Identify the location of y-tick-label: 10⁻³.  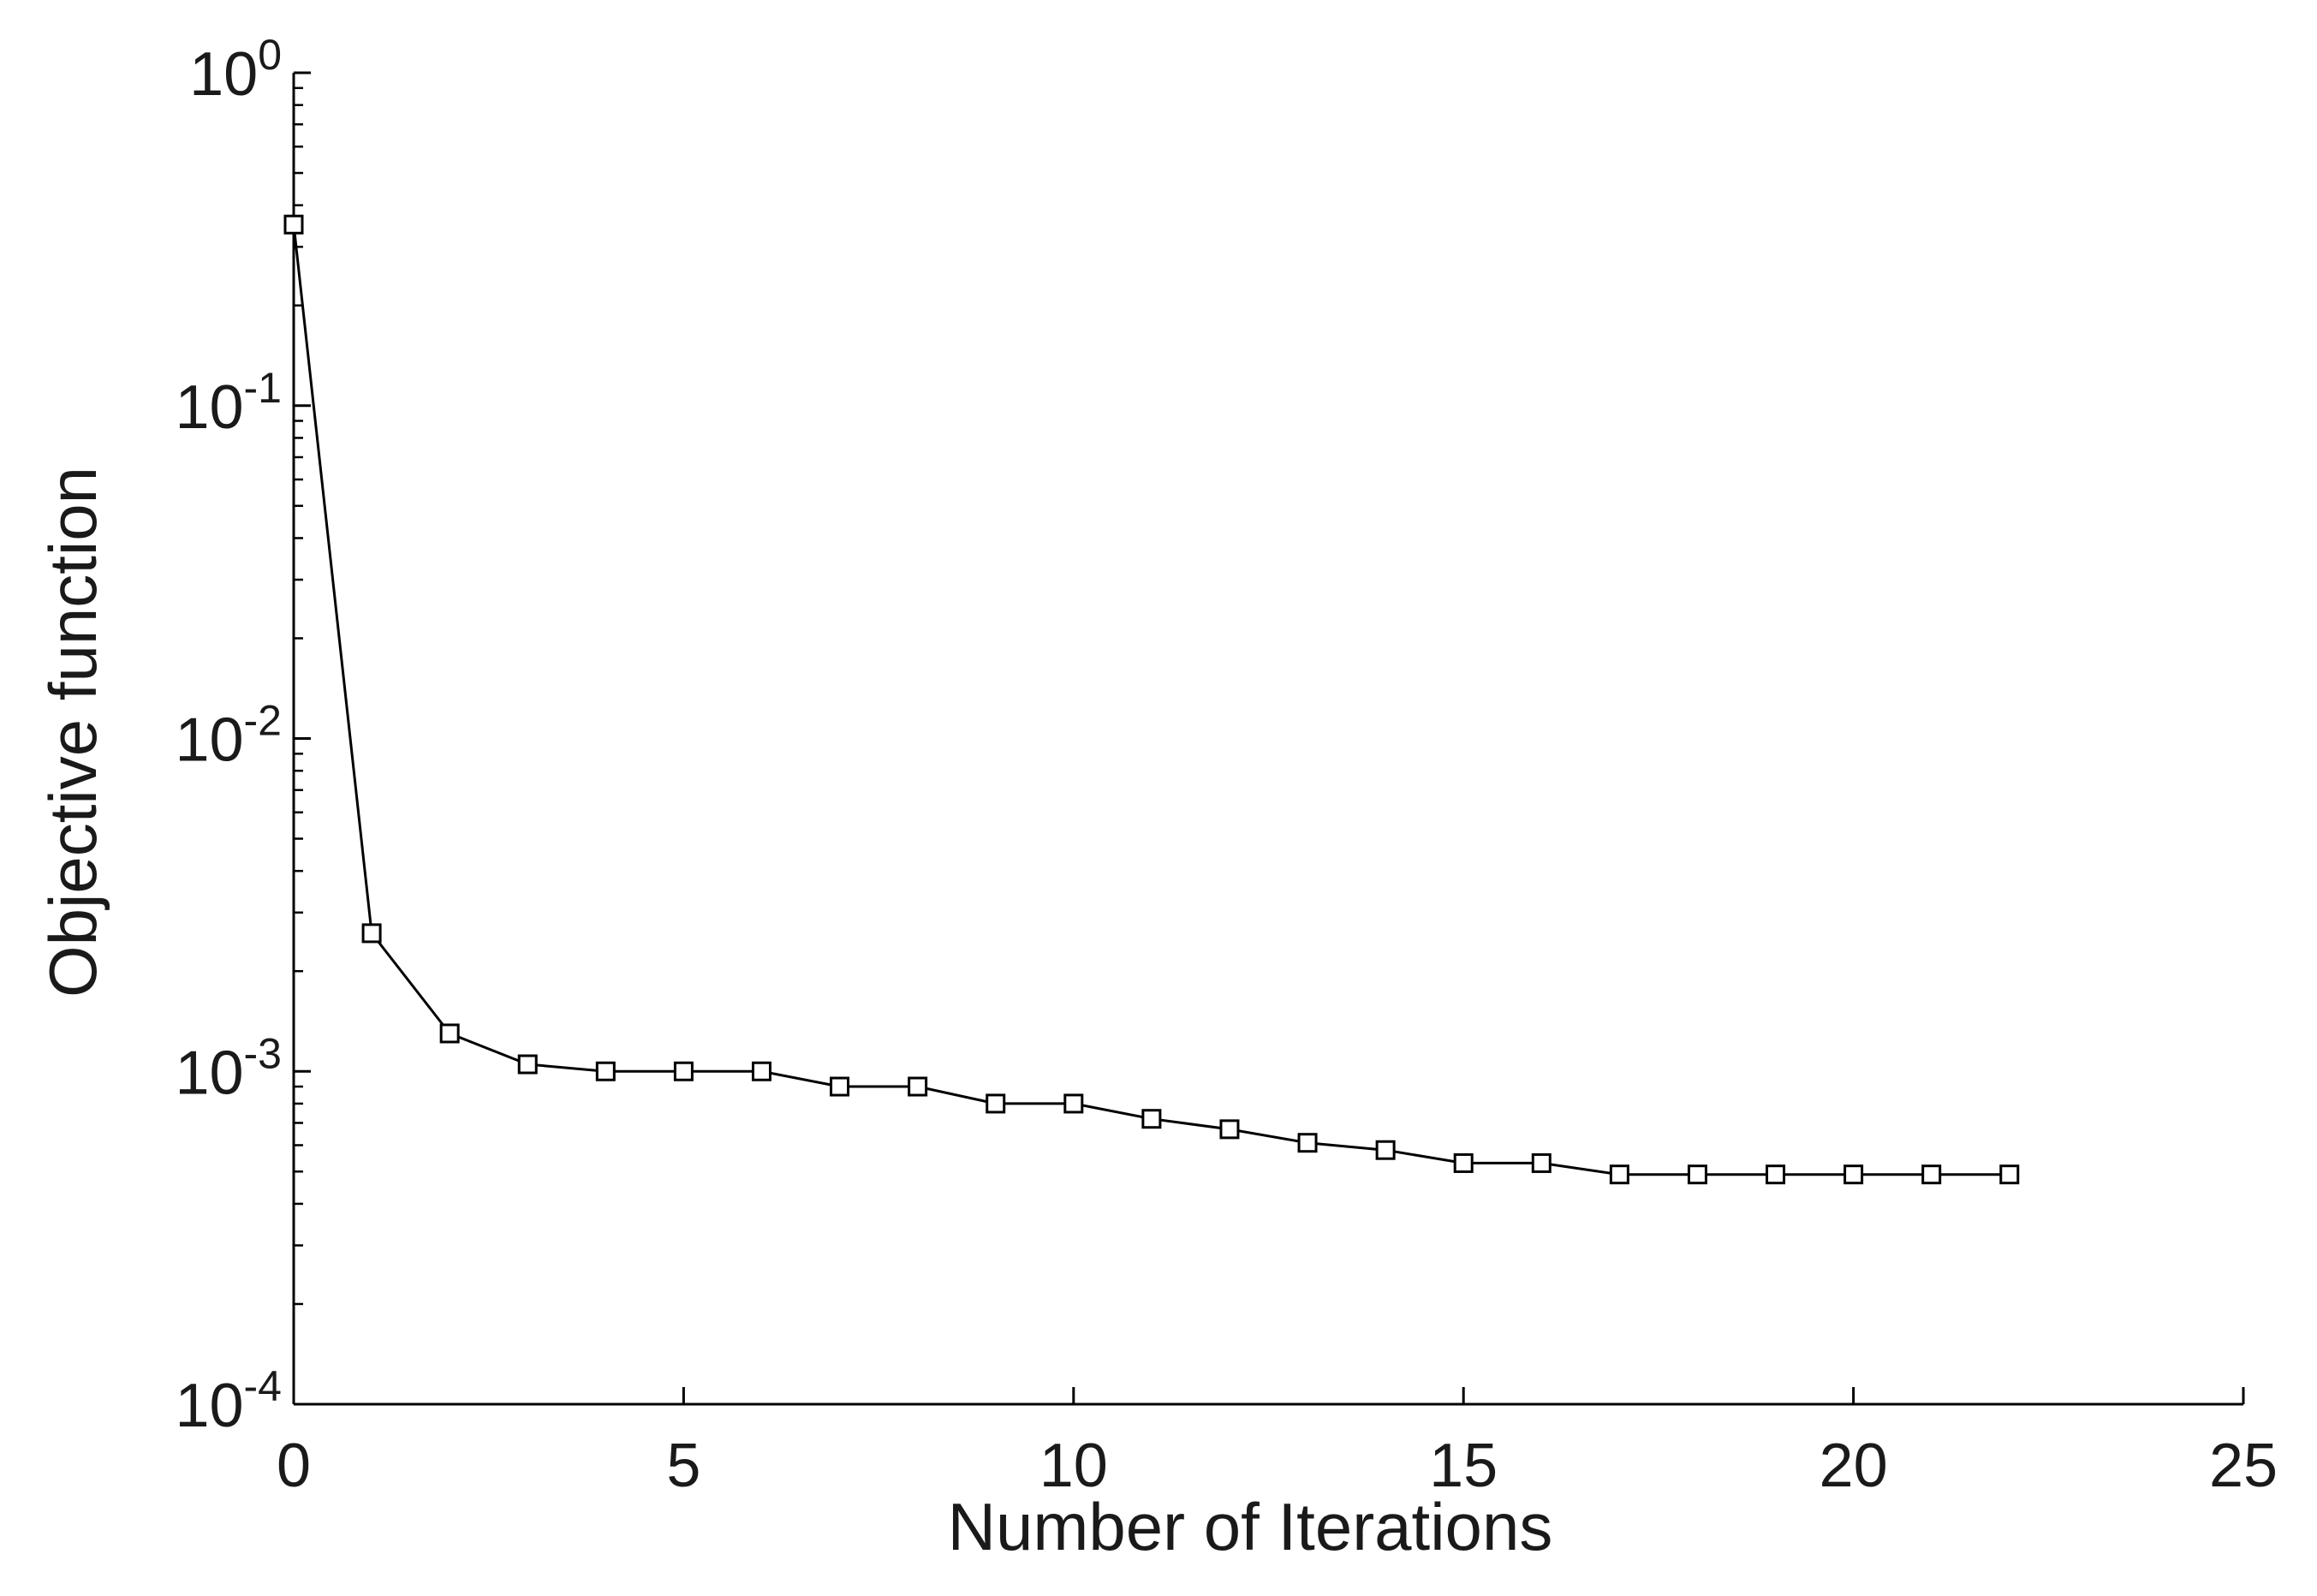
(229, 1068).